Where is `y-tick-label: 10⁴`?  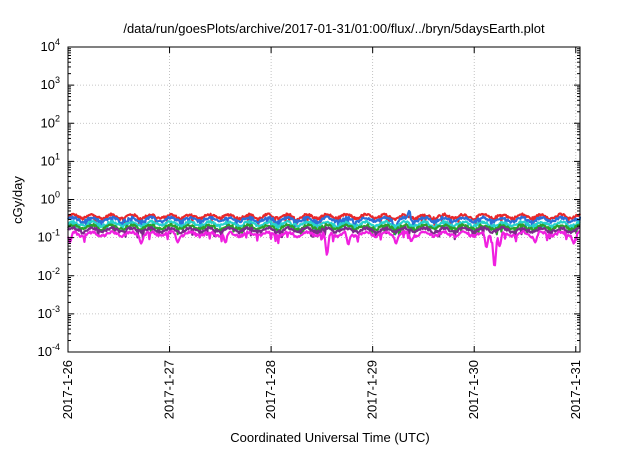
y-tick-label: 10⁴ is located at coordinates (50, 45).